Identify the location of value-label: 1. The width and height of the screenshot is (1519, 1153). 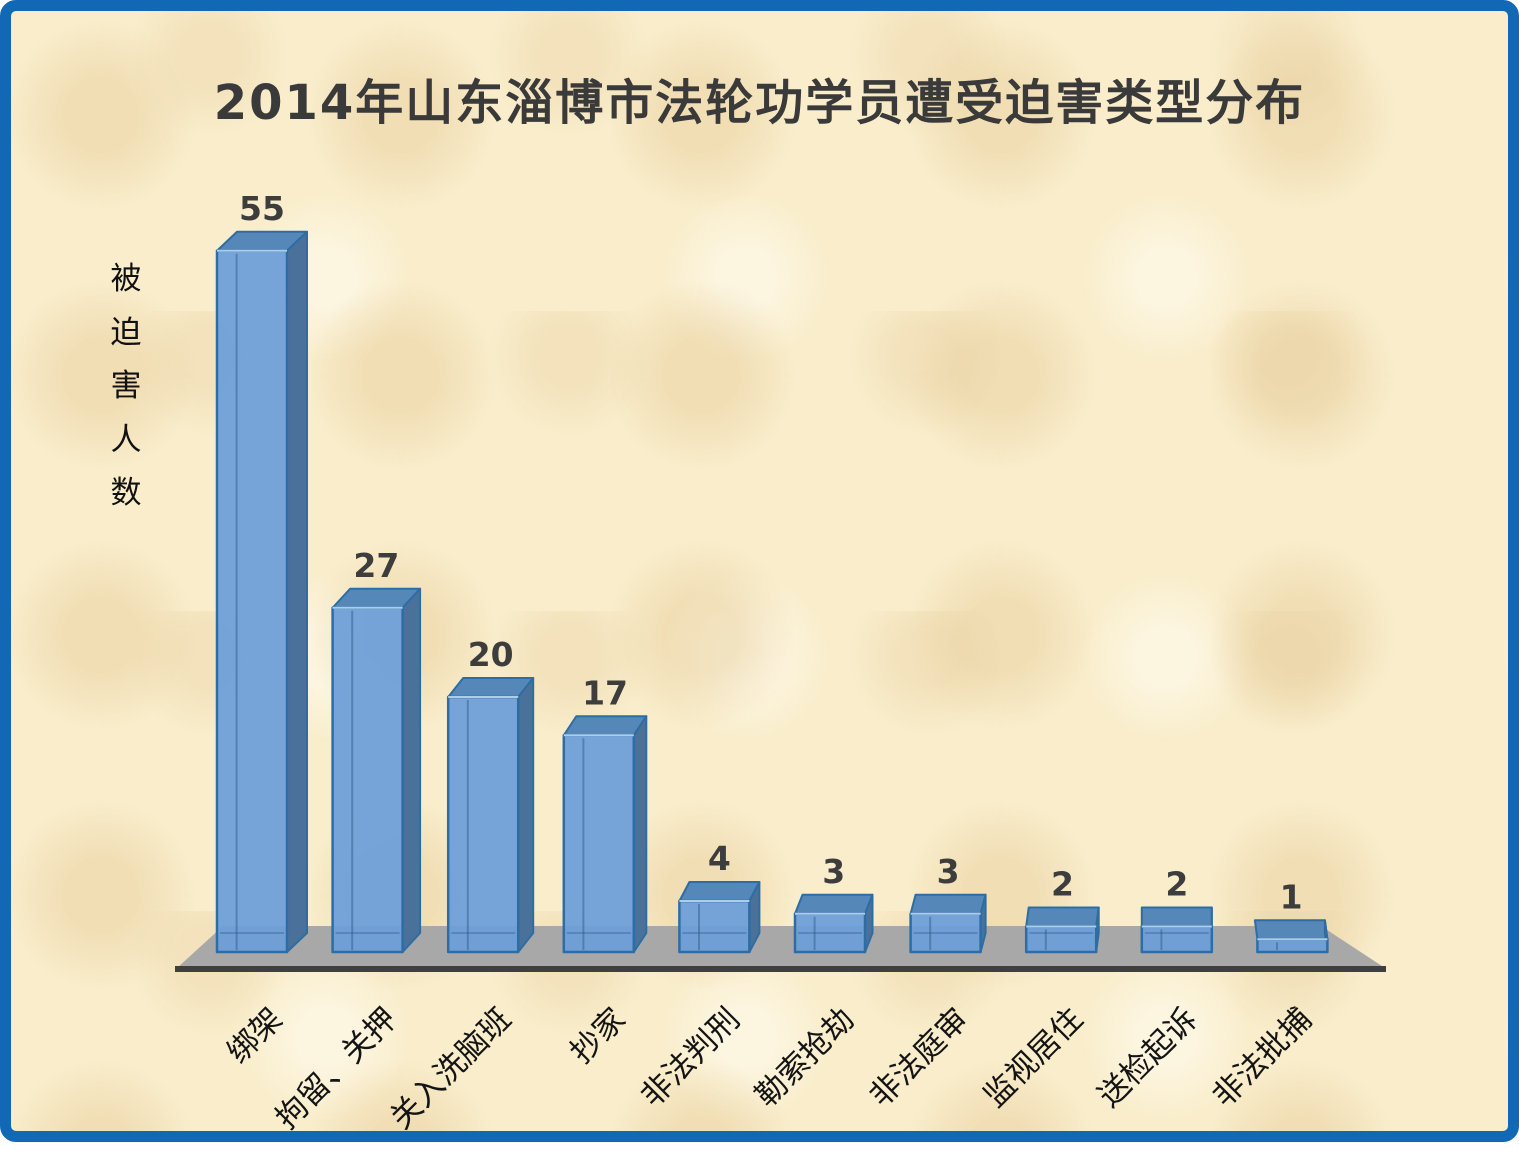
(1291, 896).